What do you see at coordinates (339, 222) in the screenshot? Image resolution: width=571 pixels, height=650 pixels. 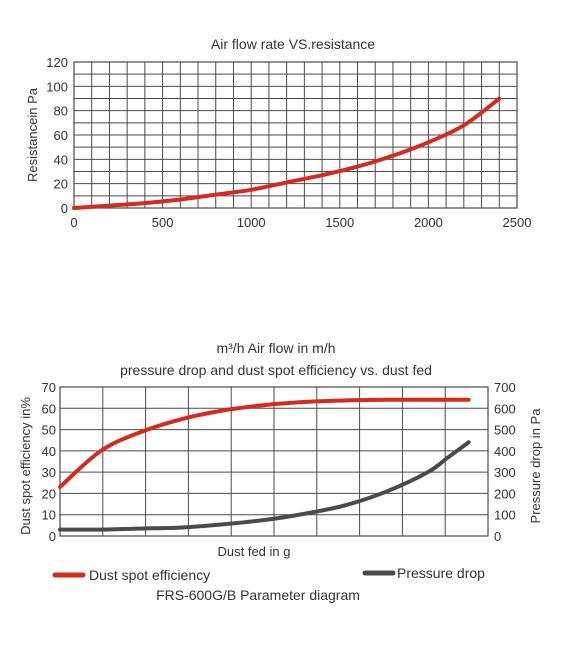 I see `chart1-x-tick-label: 1500` at bounding box center [339, 222].